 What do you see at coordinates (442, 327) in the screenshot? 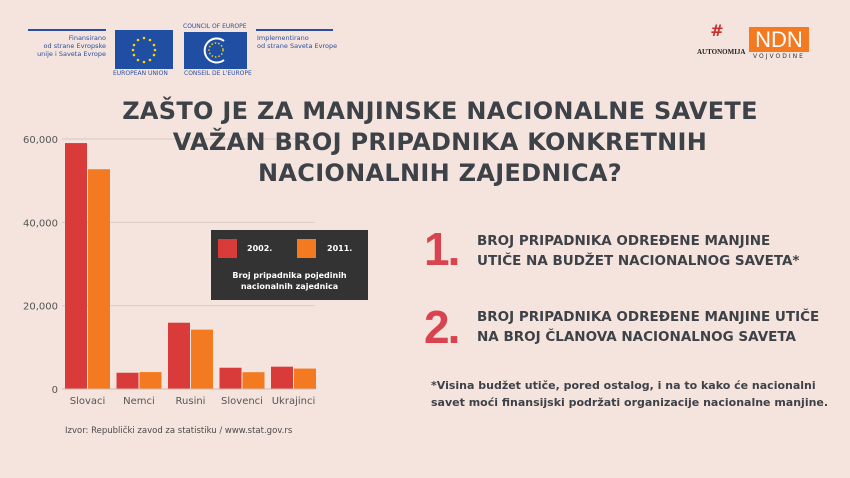
I see `point-number: 2.` at bounding box center [442, 327].